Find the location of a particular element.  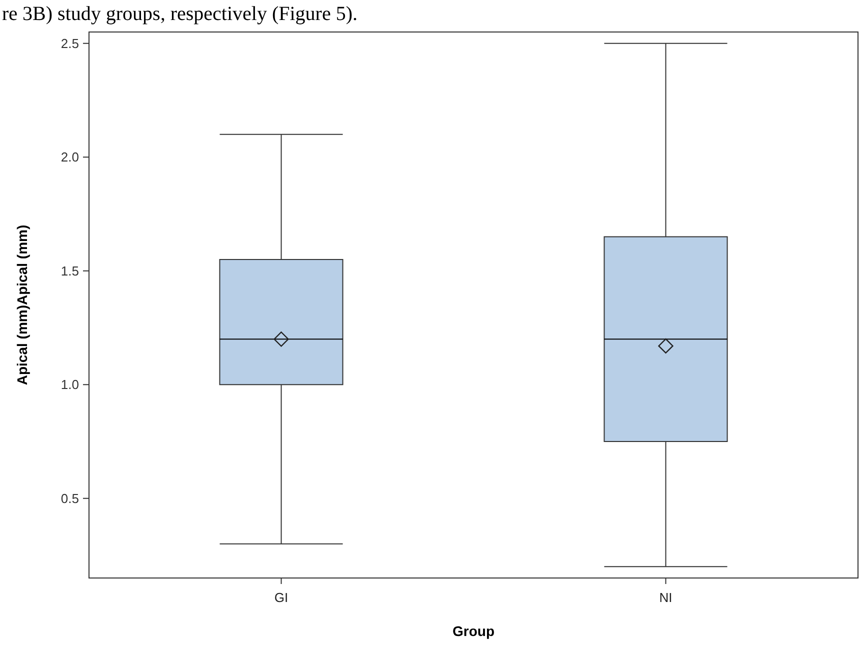

y-tick-label: 0.5 is located at coordinates (69, 498).